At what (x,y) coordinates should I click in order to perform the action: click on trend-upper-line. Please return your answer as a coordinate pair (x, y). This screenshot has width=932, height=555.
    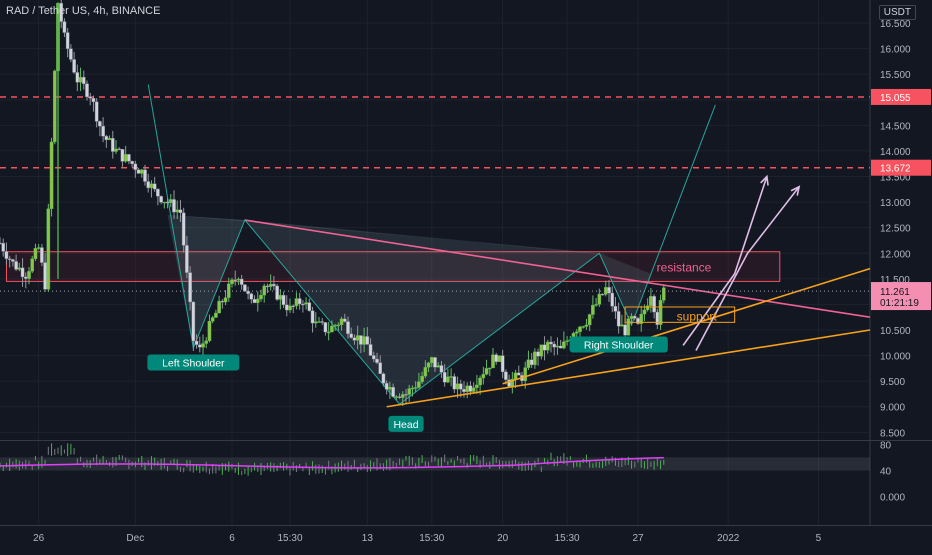
    Looking at the image, I should click on (686, 326).